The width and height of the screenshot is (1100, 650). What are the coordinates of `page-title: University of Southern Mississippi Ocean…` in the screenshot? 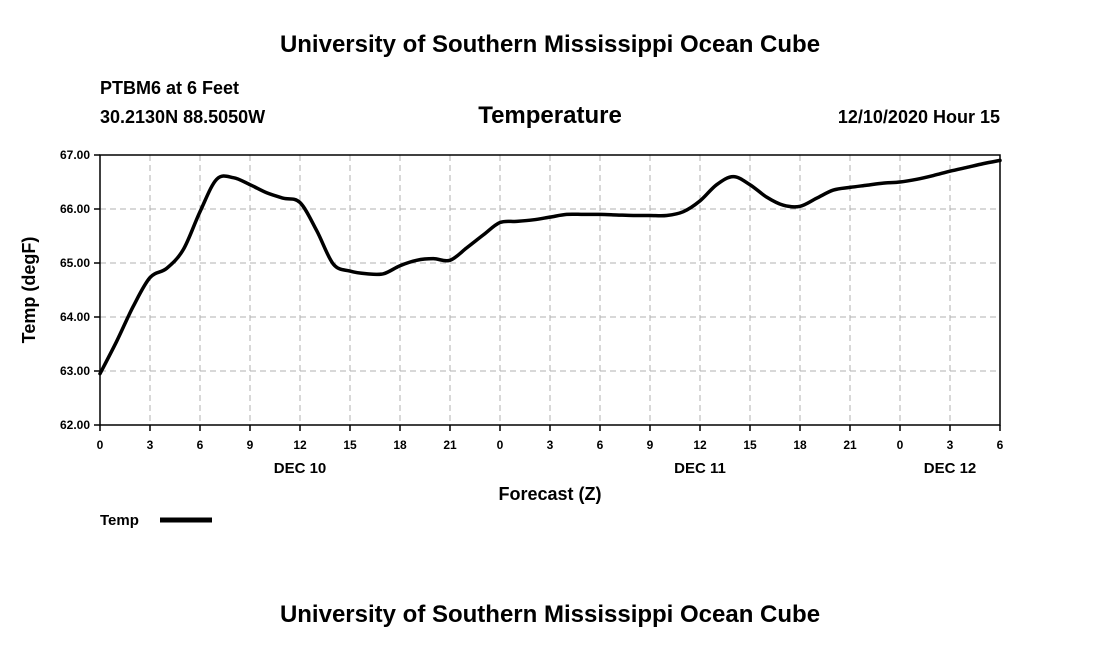 It's located at (550, 44).